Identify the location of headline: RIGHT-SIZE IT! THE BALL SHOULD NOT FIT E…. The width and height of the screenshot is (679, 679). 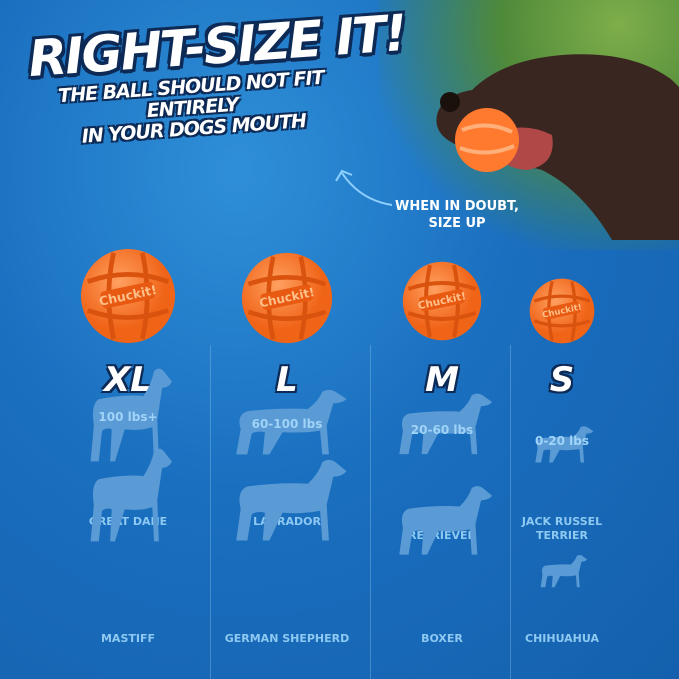
(219, 77).